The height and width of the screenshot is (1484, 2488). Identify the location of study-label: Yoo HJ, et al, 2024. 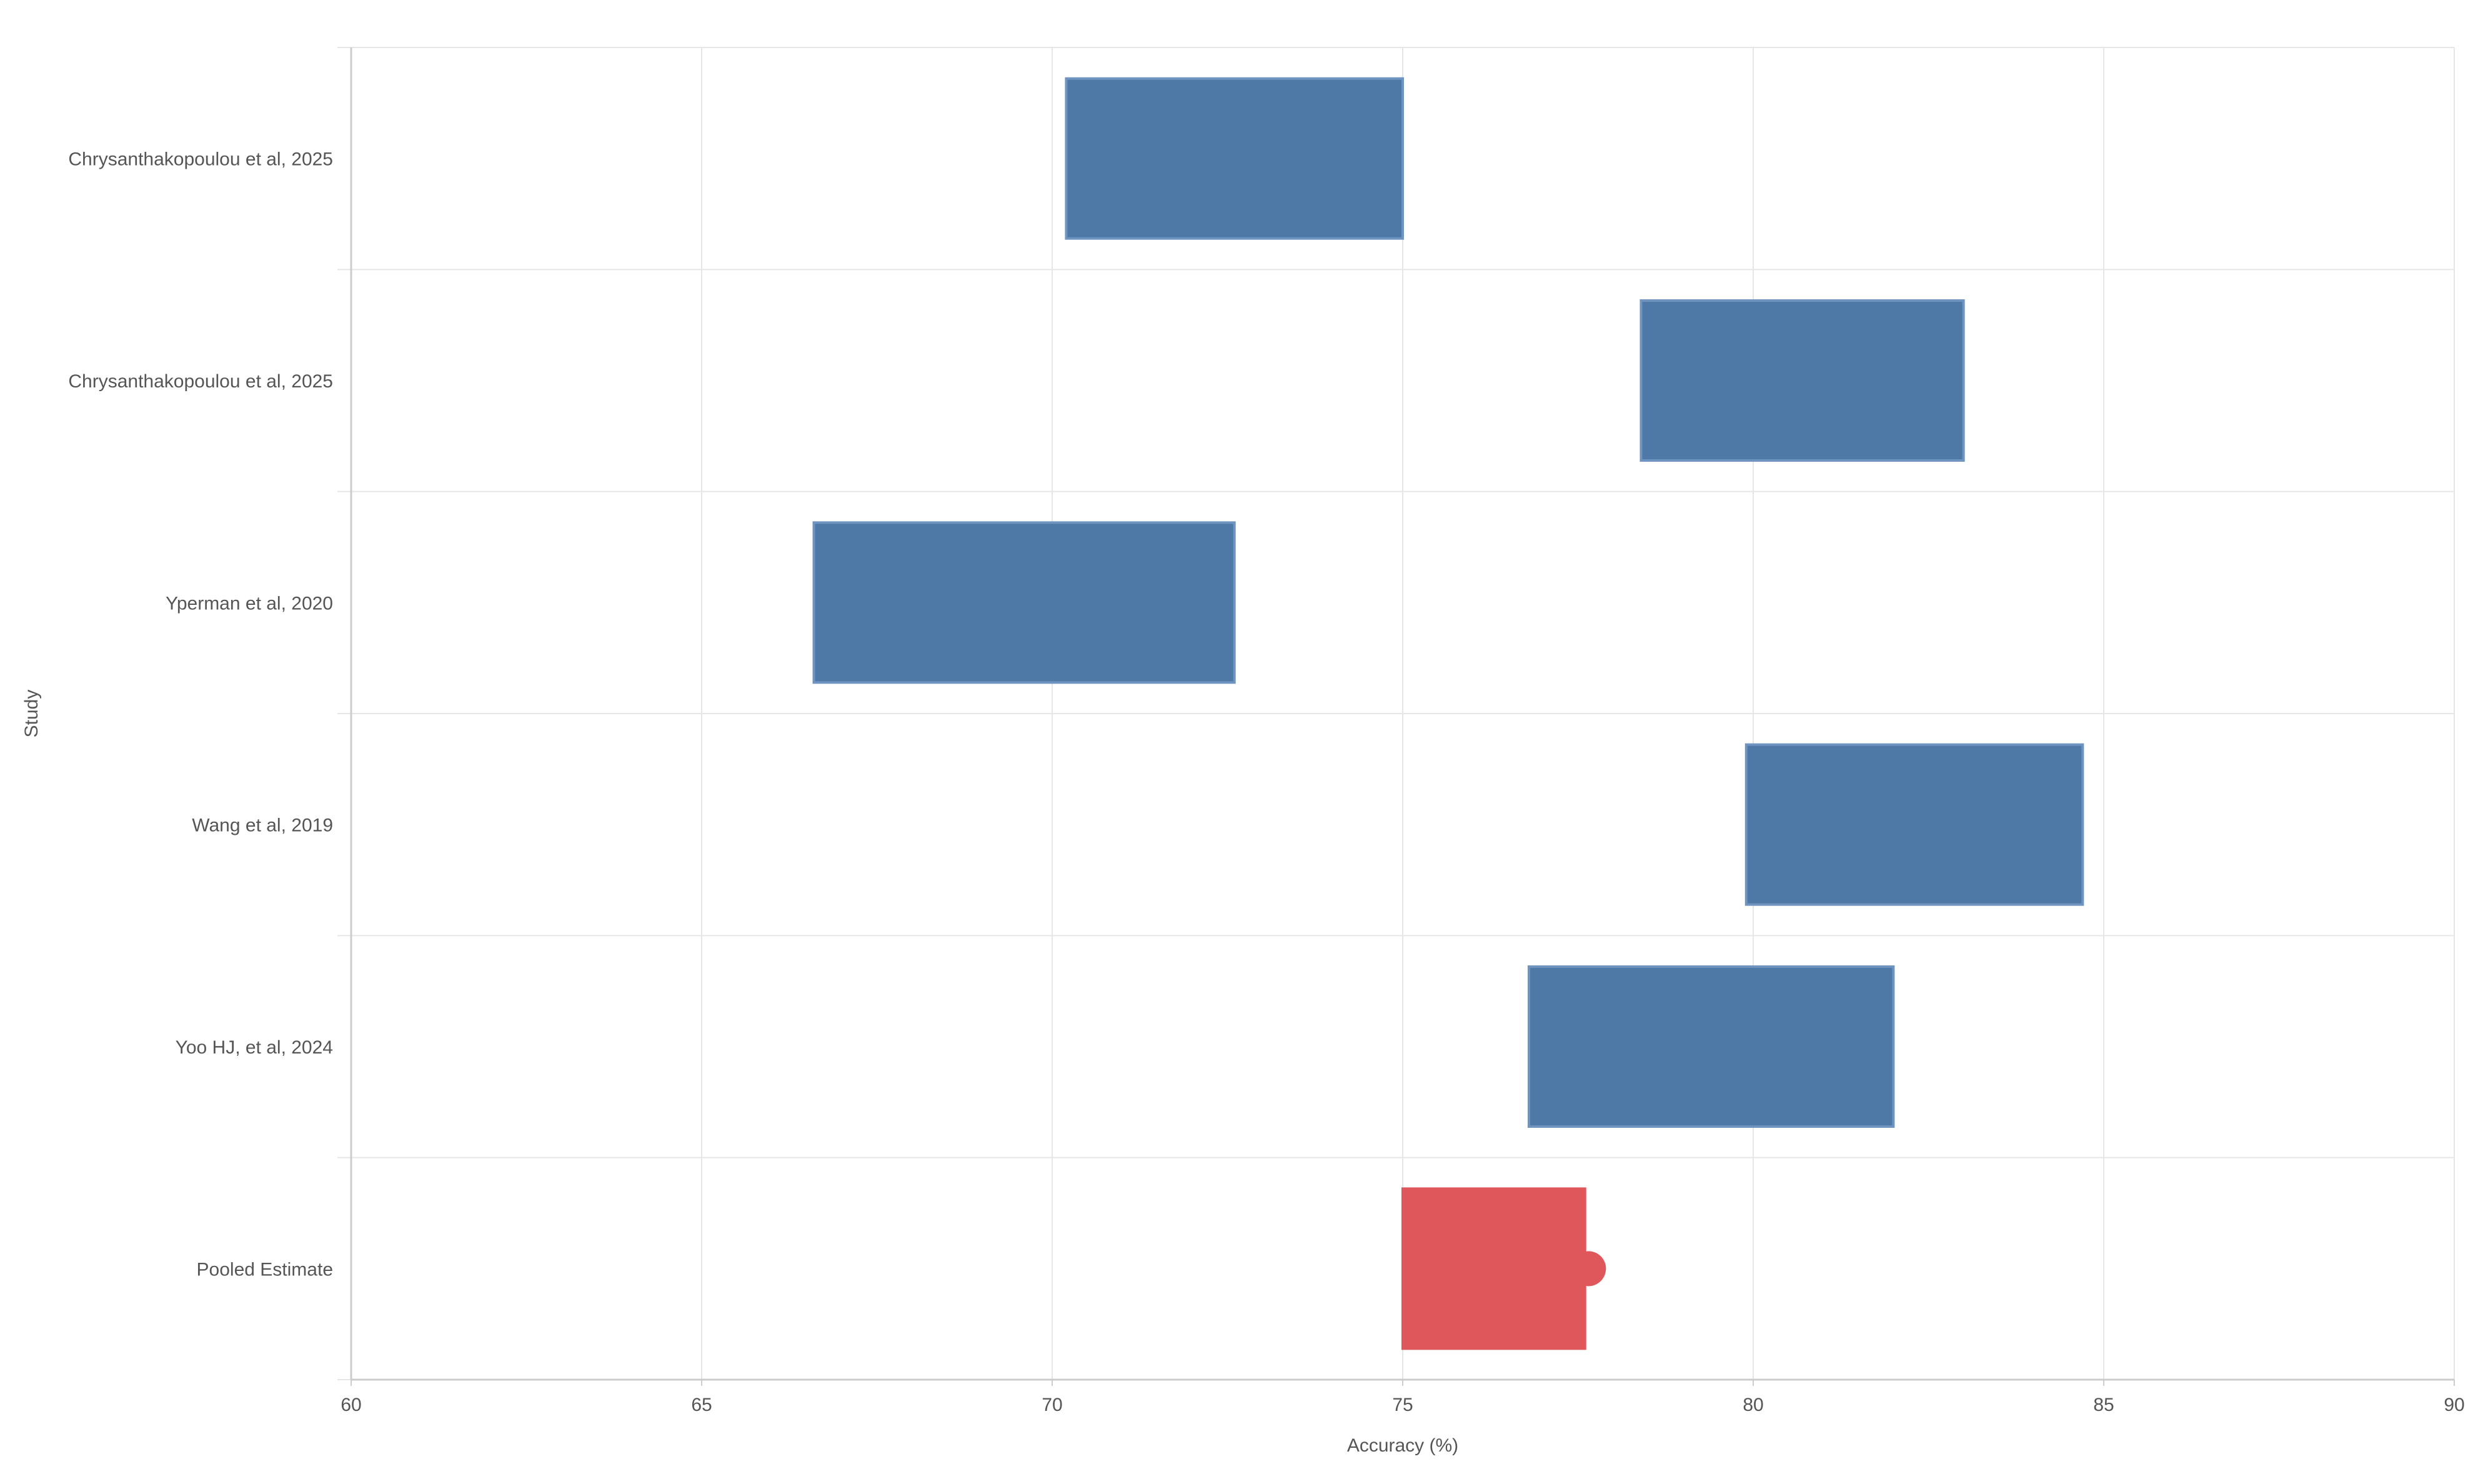
(254, 1047).